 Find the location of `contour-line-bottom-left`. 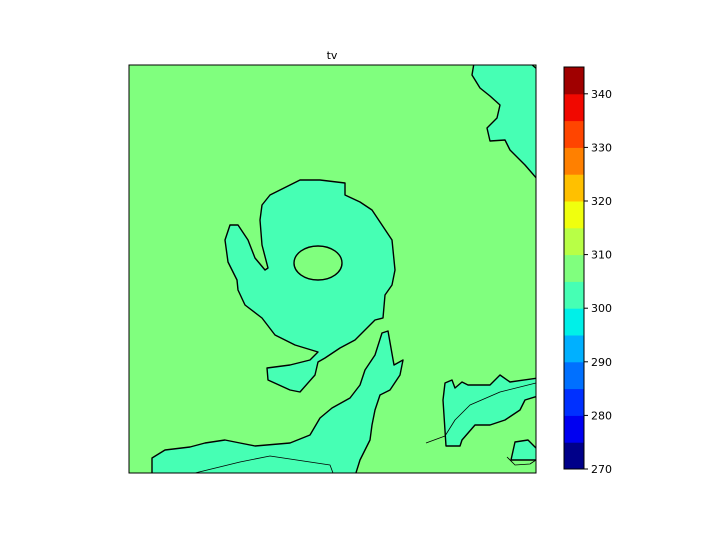

contour-line-bottom-left is located at coordinates (264, 464).